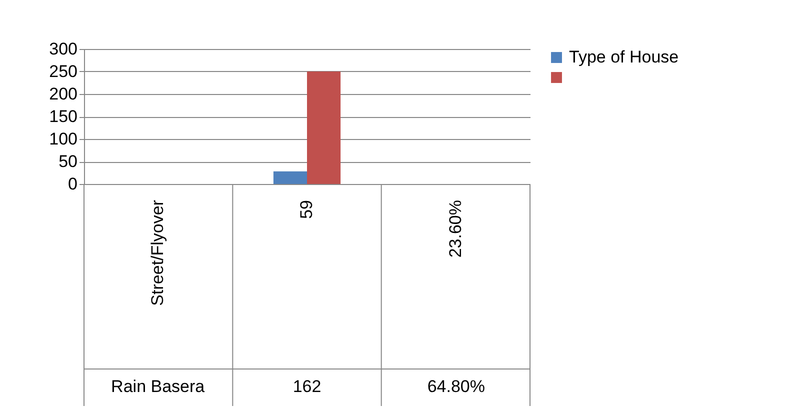  Describe the element at coordinates (624, 57) in the screenshot. I see `legend-label: Type of House` at that location.